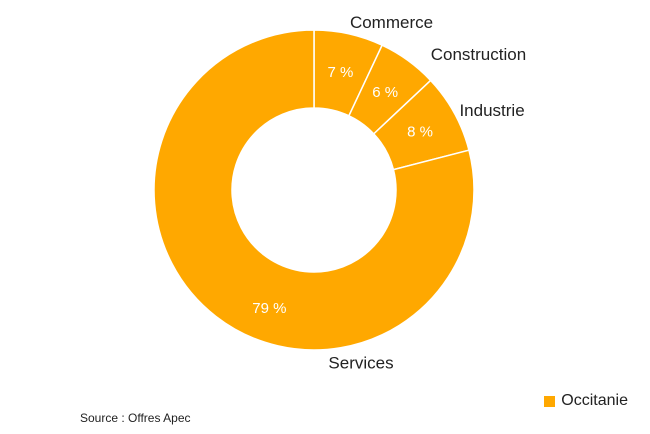  What do you see at coordinates (594, 400) in the screenshot?
I see `legend-label: Occitanie` at bounding box center [594, 400].